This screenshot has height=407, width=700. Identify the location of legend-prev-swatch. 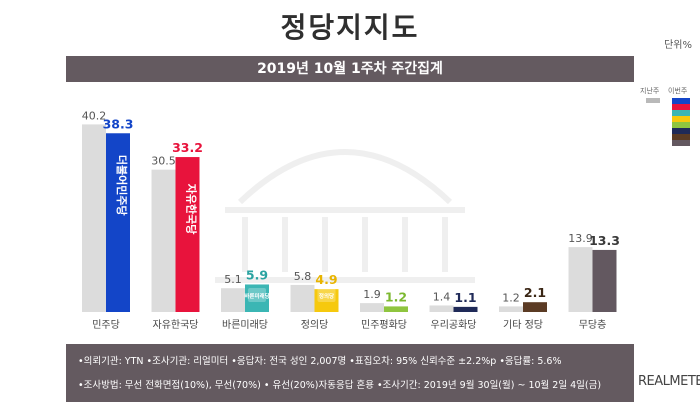
(653, 100).